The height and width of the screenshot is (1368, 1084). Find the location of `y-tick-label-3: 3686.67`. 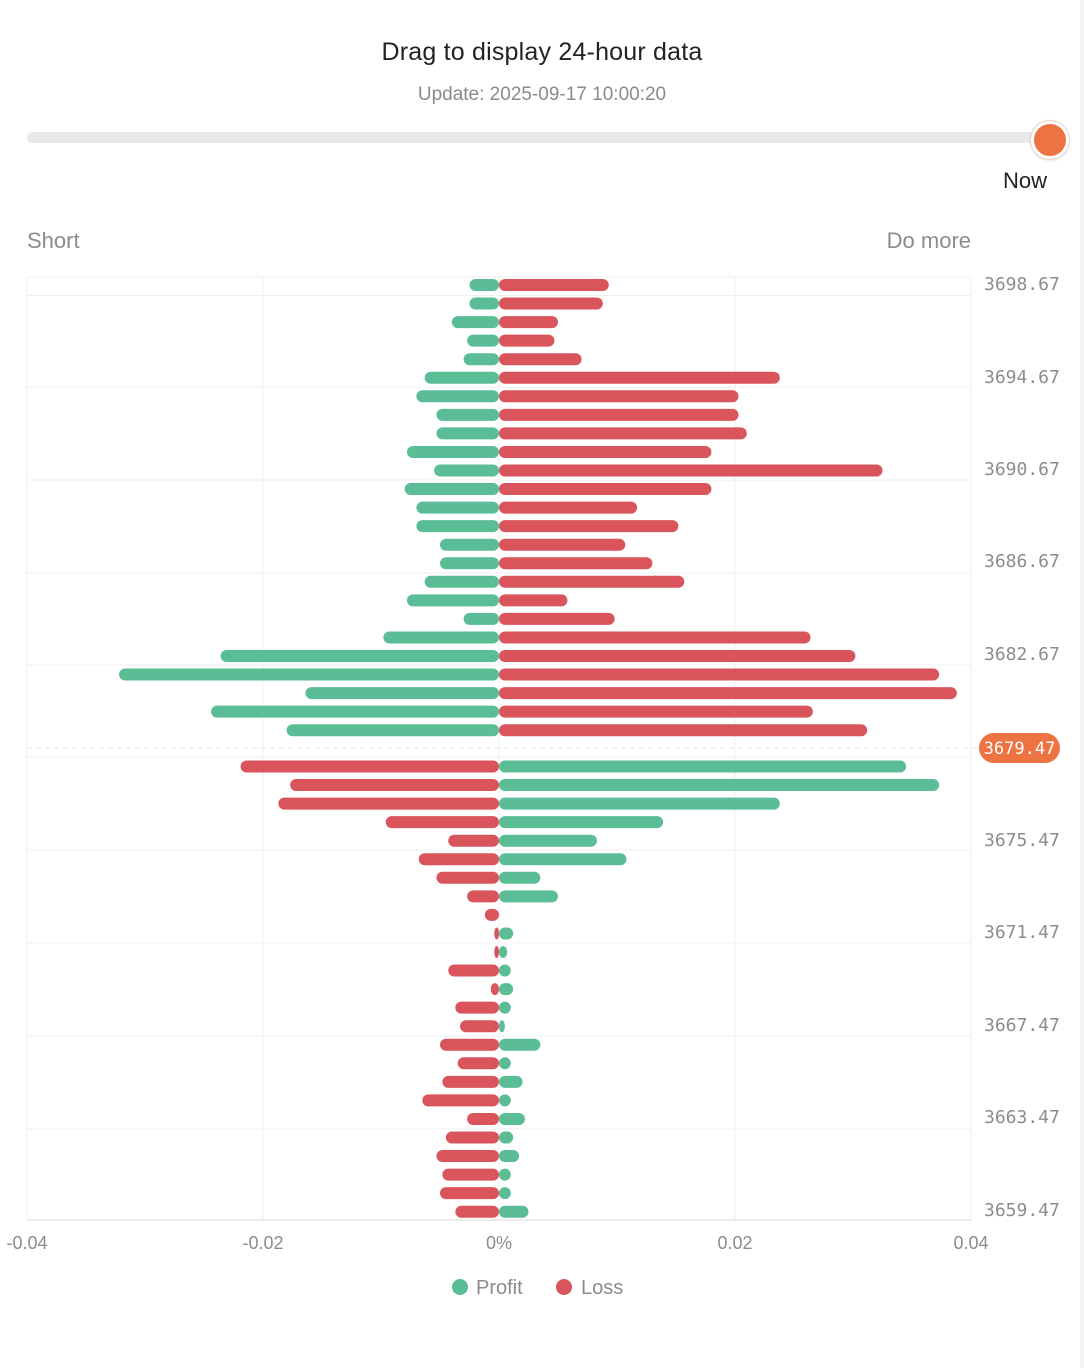

y-tick-label-3: 3686.67 is located at coordinates (1022, 561).